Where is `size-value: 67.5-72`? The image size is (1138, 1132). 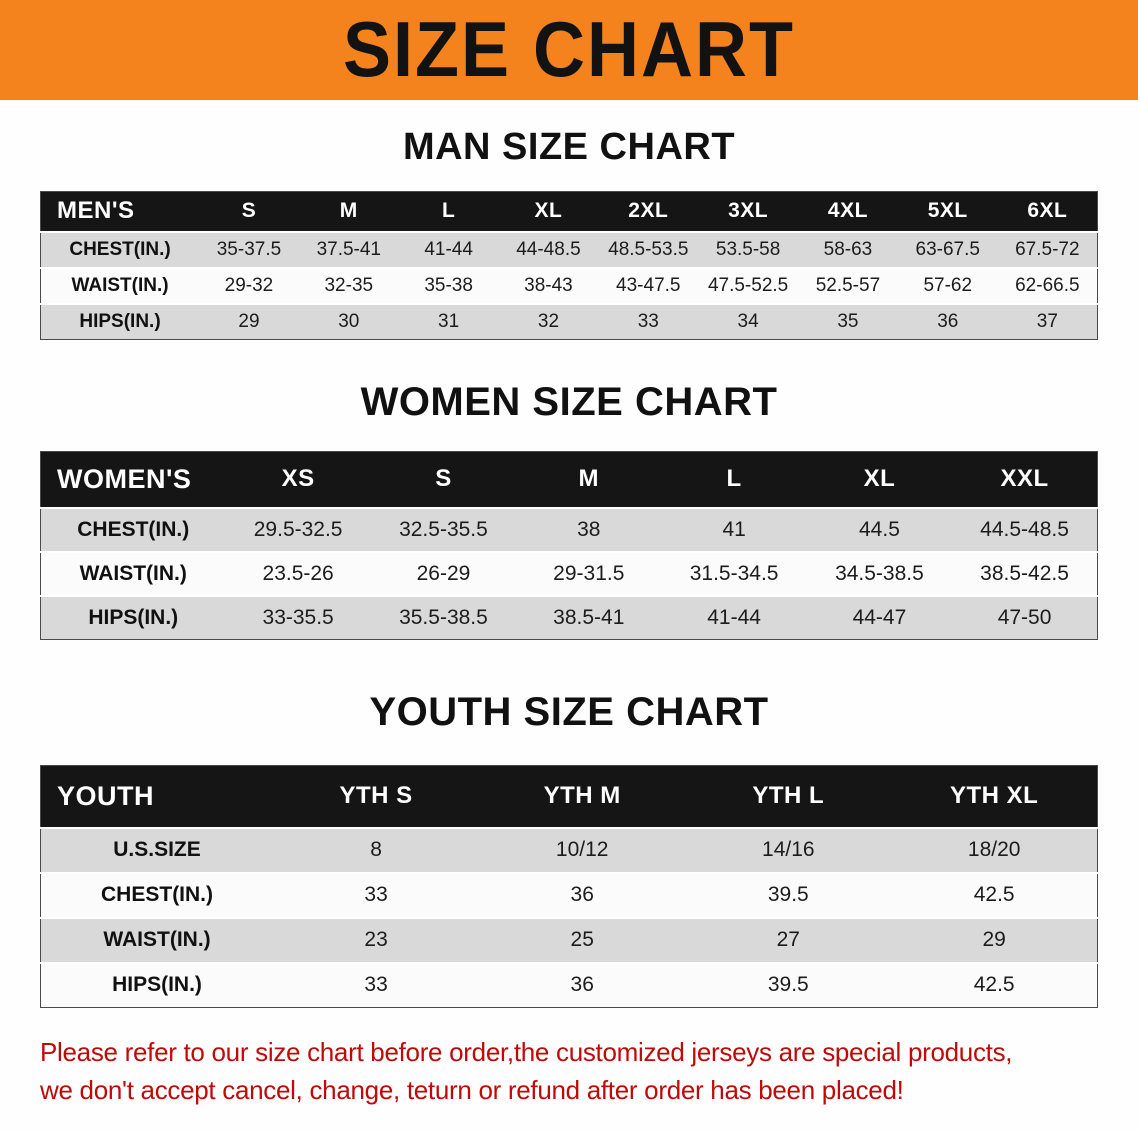
size-value: 67.5-72 is located at coordinates (1047, 249).